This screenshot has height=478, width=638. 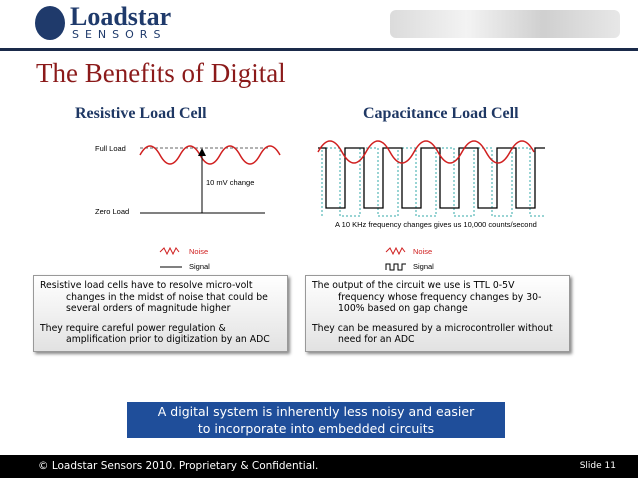 I want to click on slide-number: Slide 11, so click(x=597, y=466).